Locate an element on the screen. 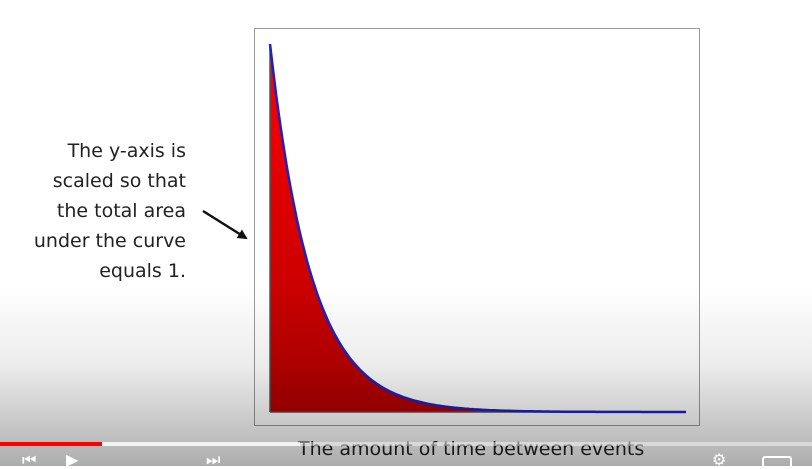 The height and width of the screenshot is (469, 812). progress-buffered is located at coordinates (150, 444).